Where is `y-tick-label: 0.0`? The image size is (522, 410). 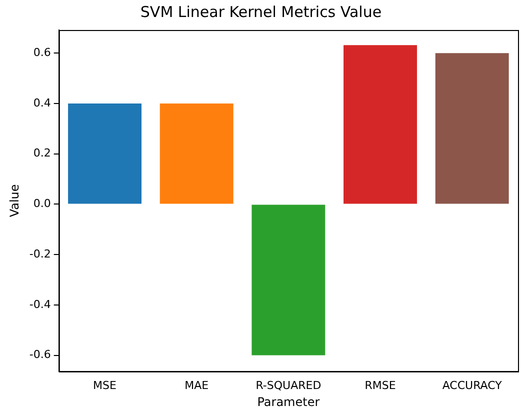 y-tick-label: 0.0 is located at coordinates (42, 203).